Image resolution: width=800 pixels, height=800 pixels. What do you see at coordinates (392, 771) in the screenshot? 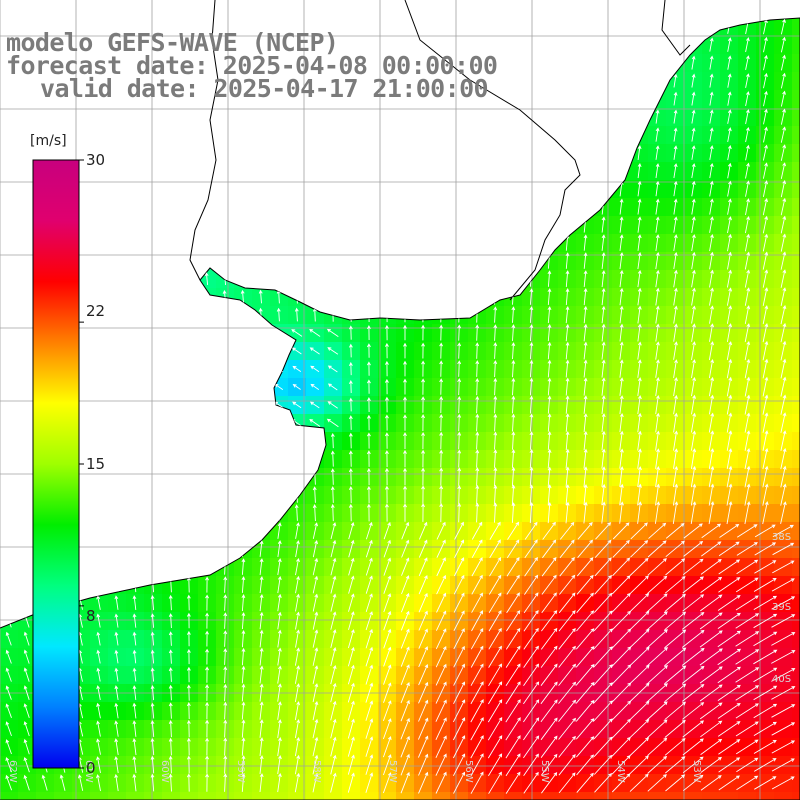
I see `lon-label: 57W` at bounding box center [392, 771].